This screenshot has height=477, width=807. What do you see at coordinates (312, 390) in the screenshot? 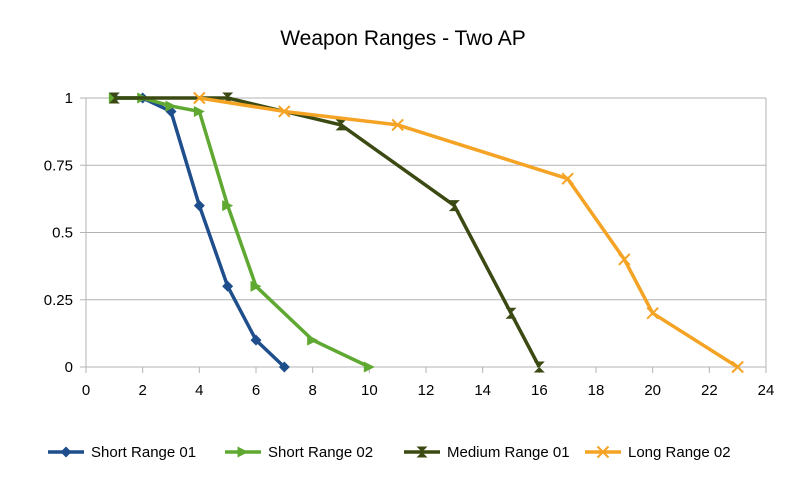
I see `x-tick-label: 8` at bounding box center [312, 390].